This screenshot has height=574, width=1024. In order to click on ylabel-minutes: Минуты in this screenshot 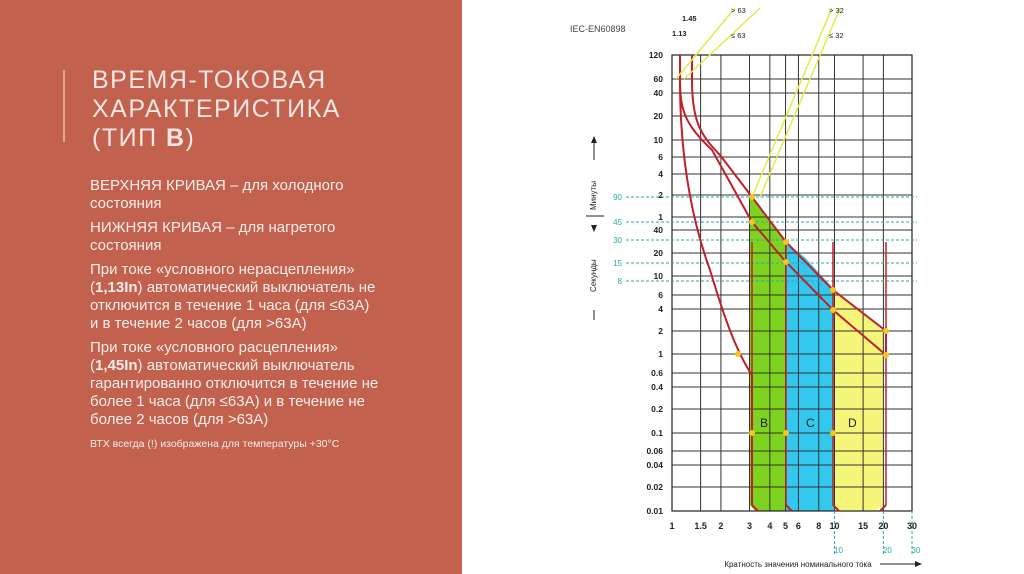, I will do `click(593, 195)`.